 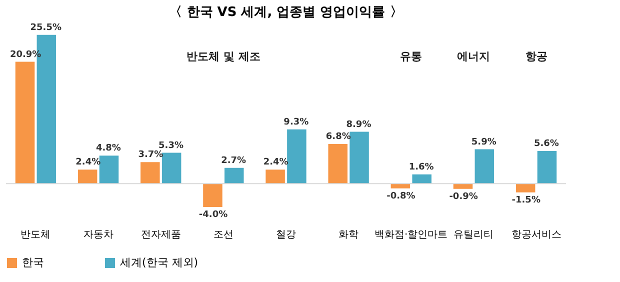 What do you see at coordinates (411, 56) in the screenshot?
I see `annotation: 유통` at bounding box center [411, 56].